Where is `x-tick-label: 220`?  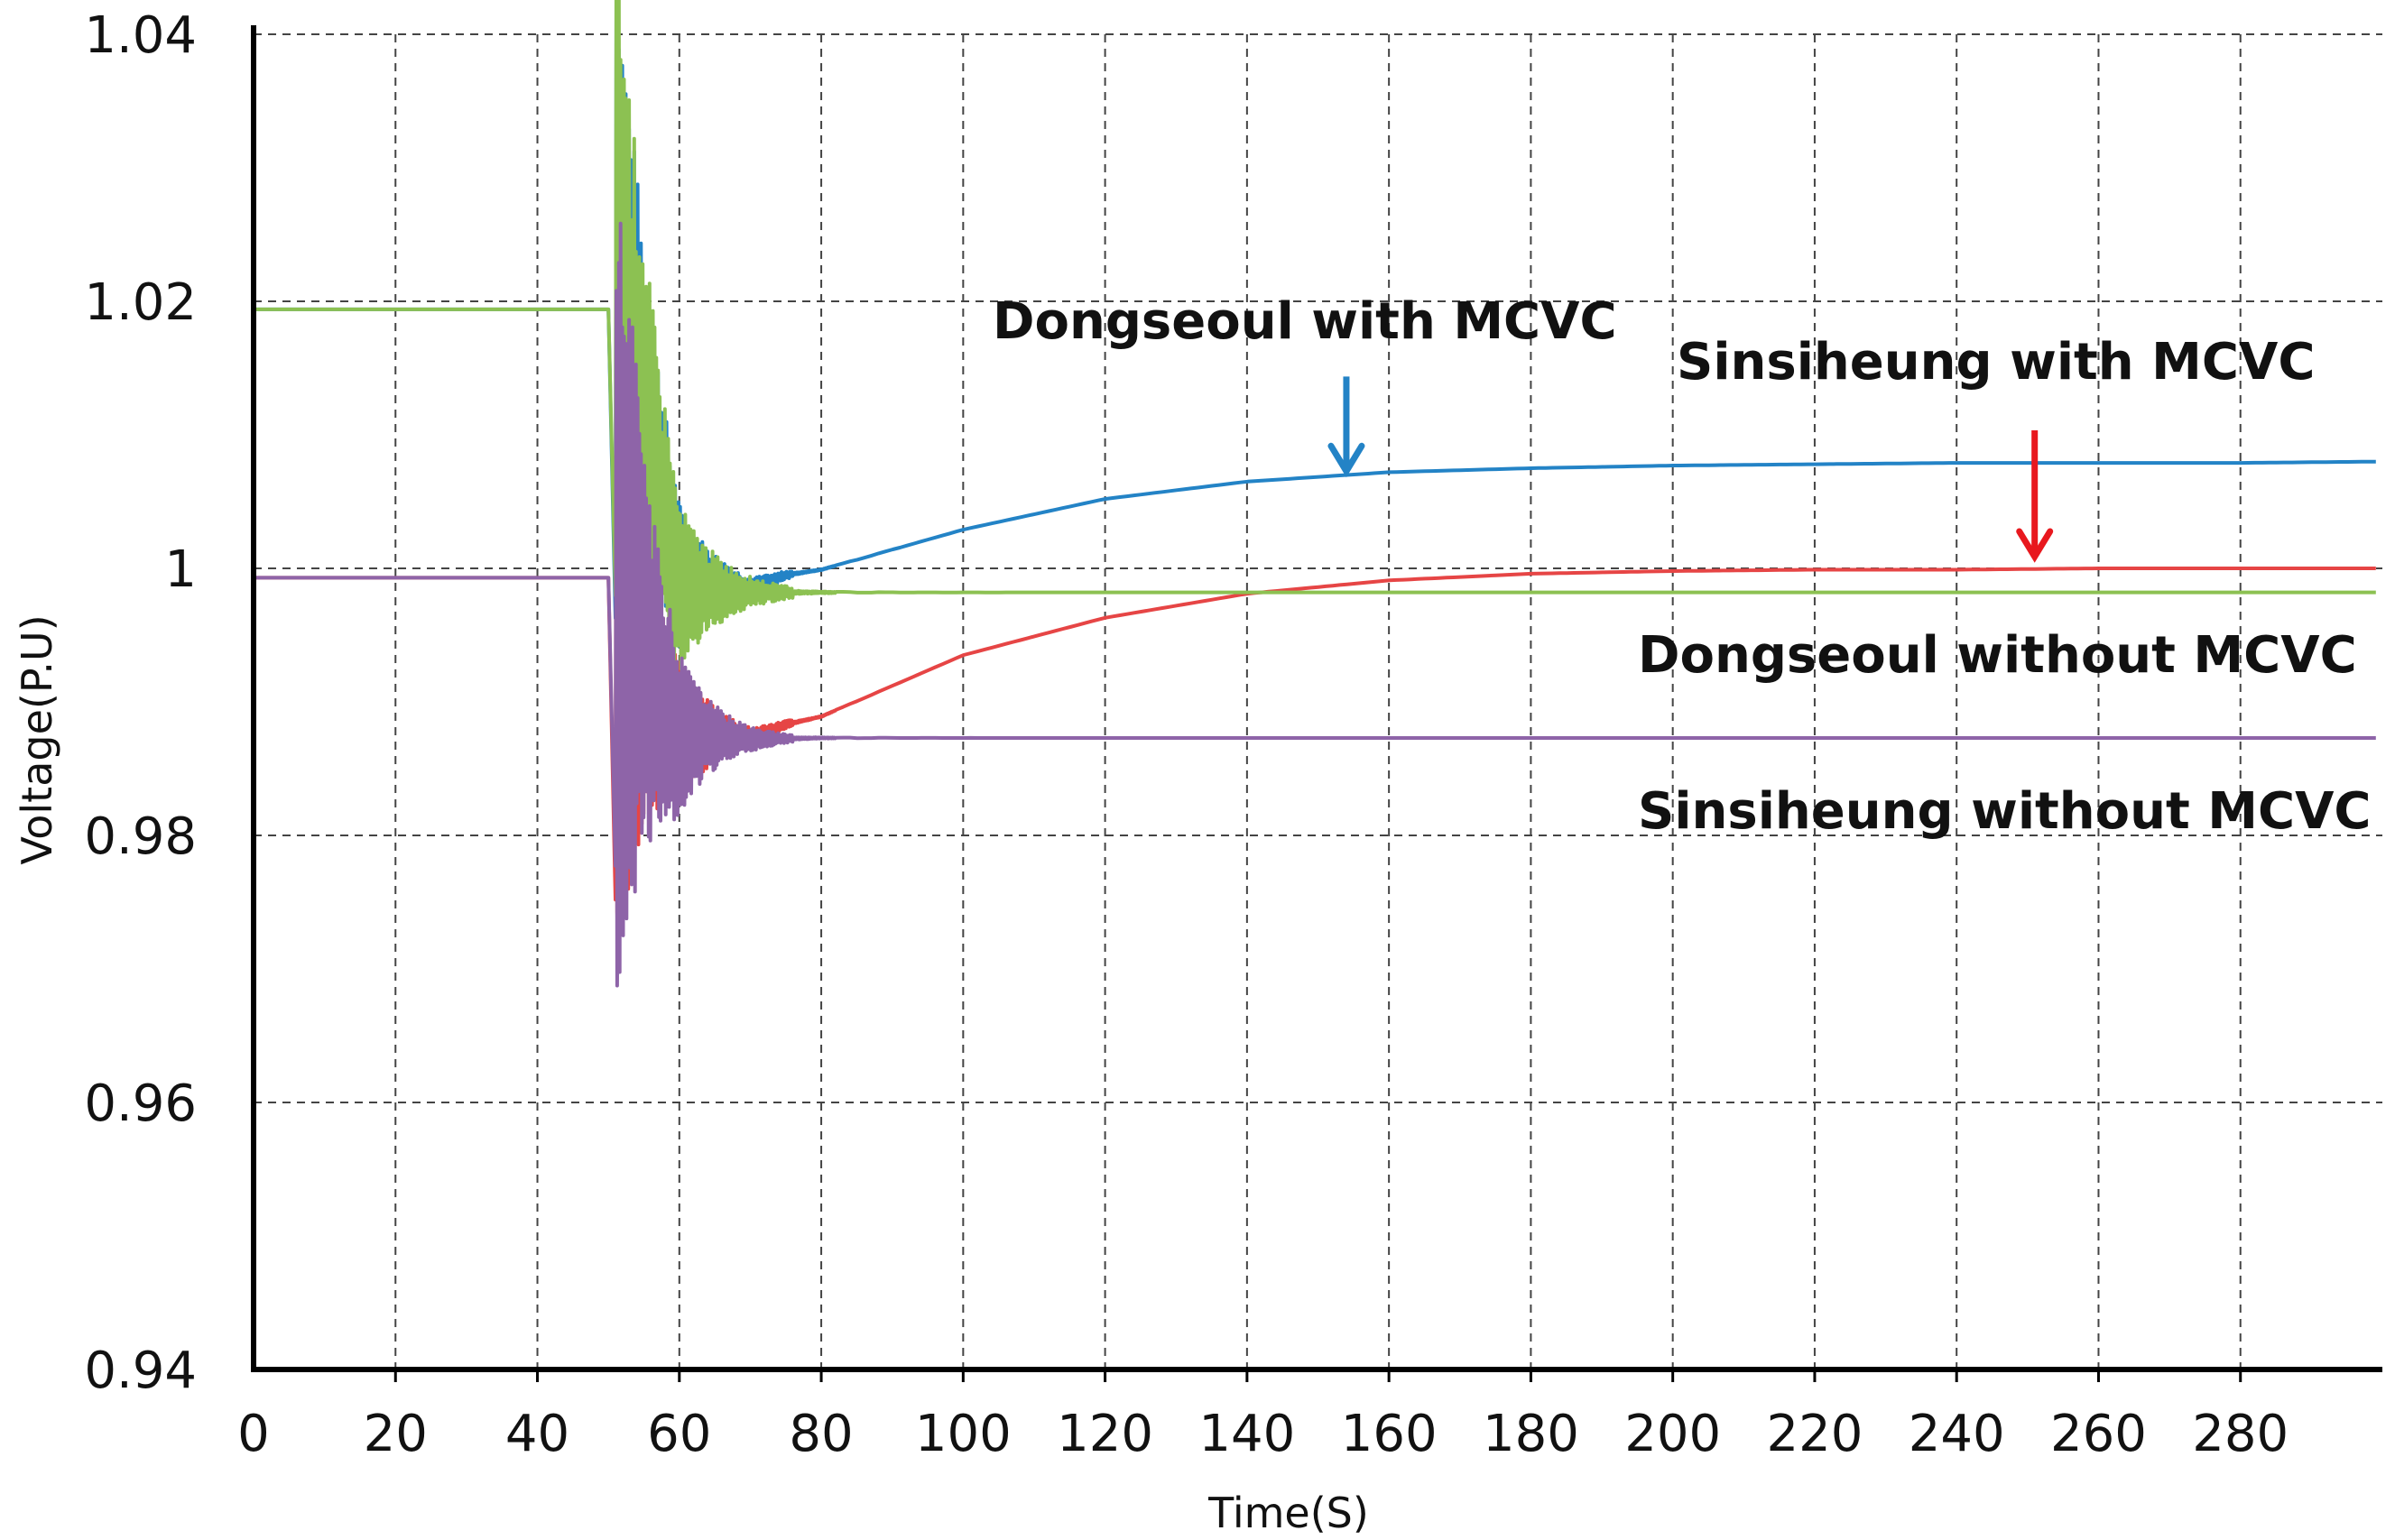 x-tick-label: 220 is located at coordinates (1814, 1434).